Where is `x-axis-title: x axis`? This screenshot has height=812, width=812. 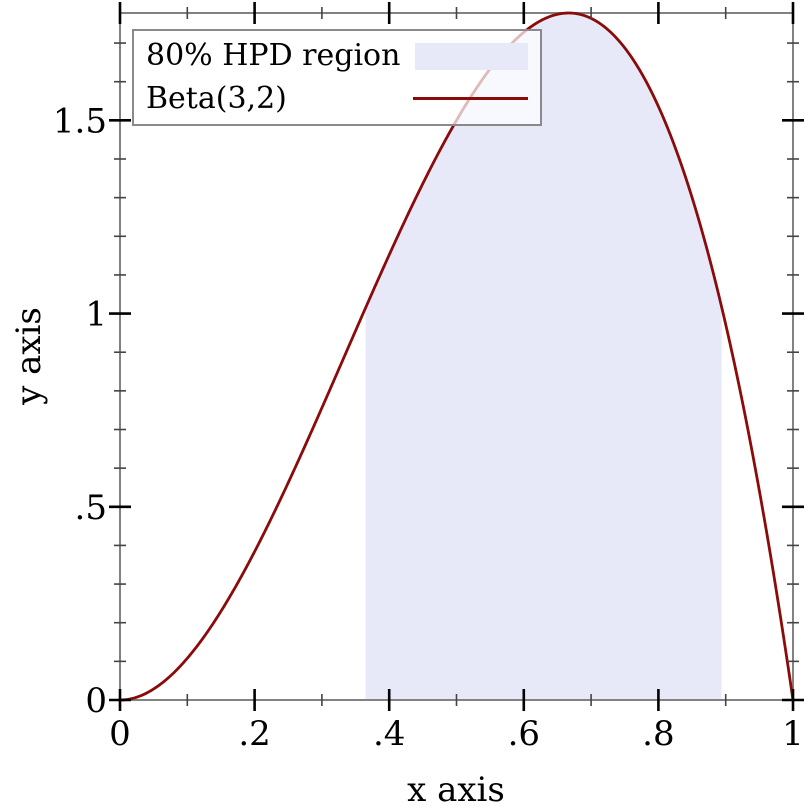
x-axis-title: x axis is located at coordinates (456, 790).